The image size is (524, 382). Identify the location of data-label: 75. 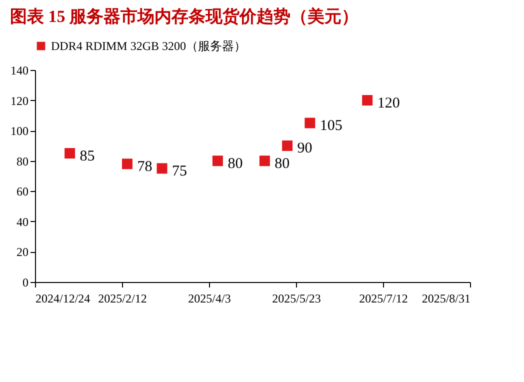
(180, 171).